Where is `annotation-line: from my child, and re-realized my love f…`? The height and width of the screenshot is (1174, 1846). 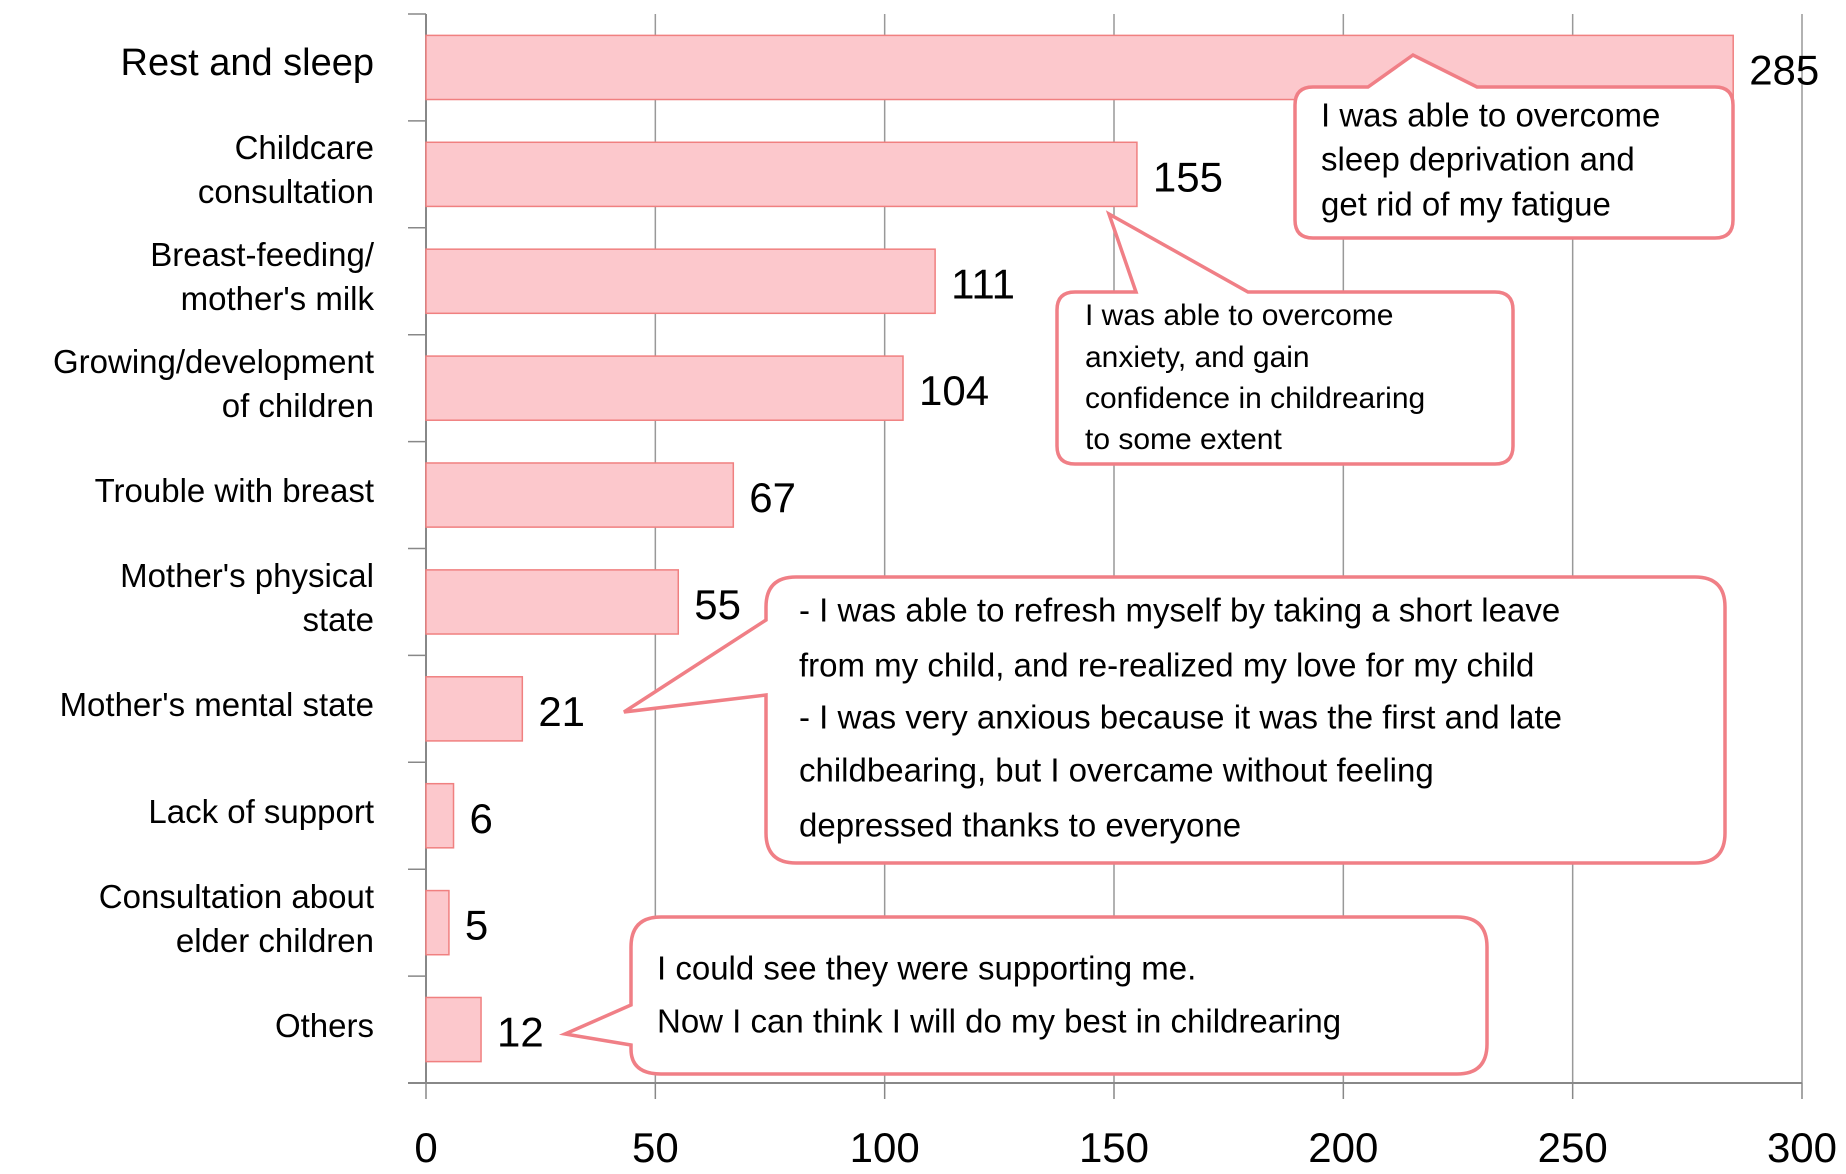 annotation-line: from my child, and re-realized my love f… is located at coordinates (1166, 665).